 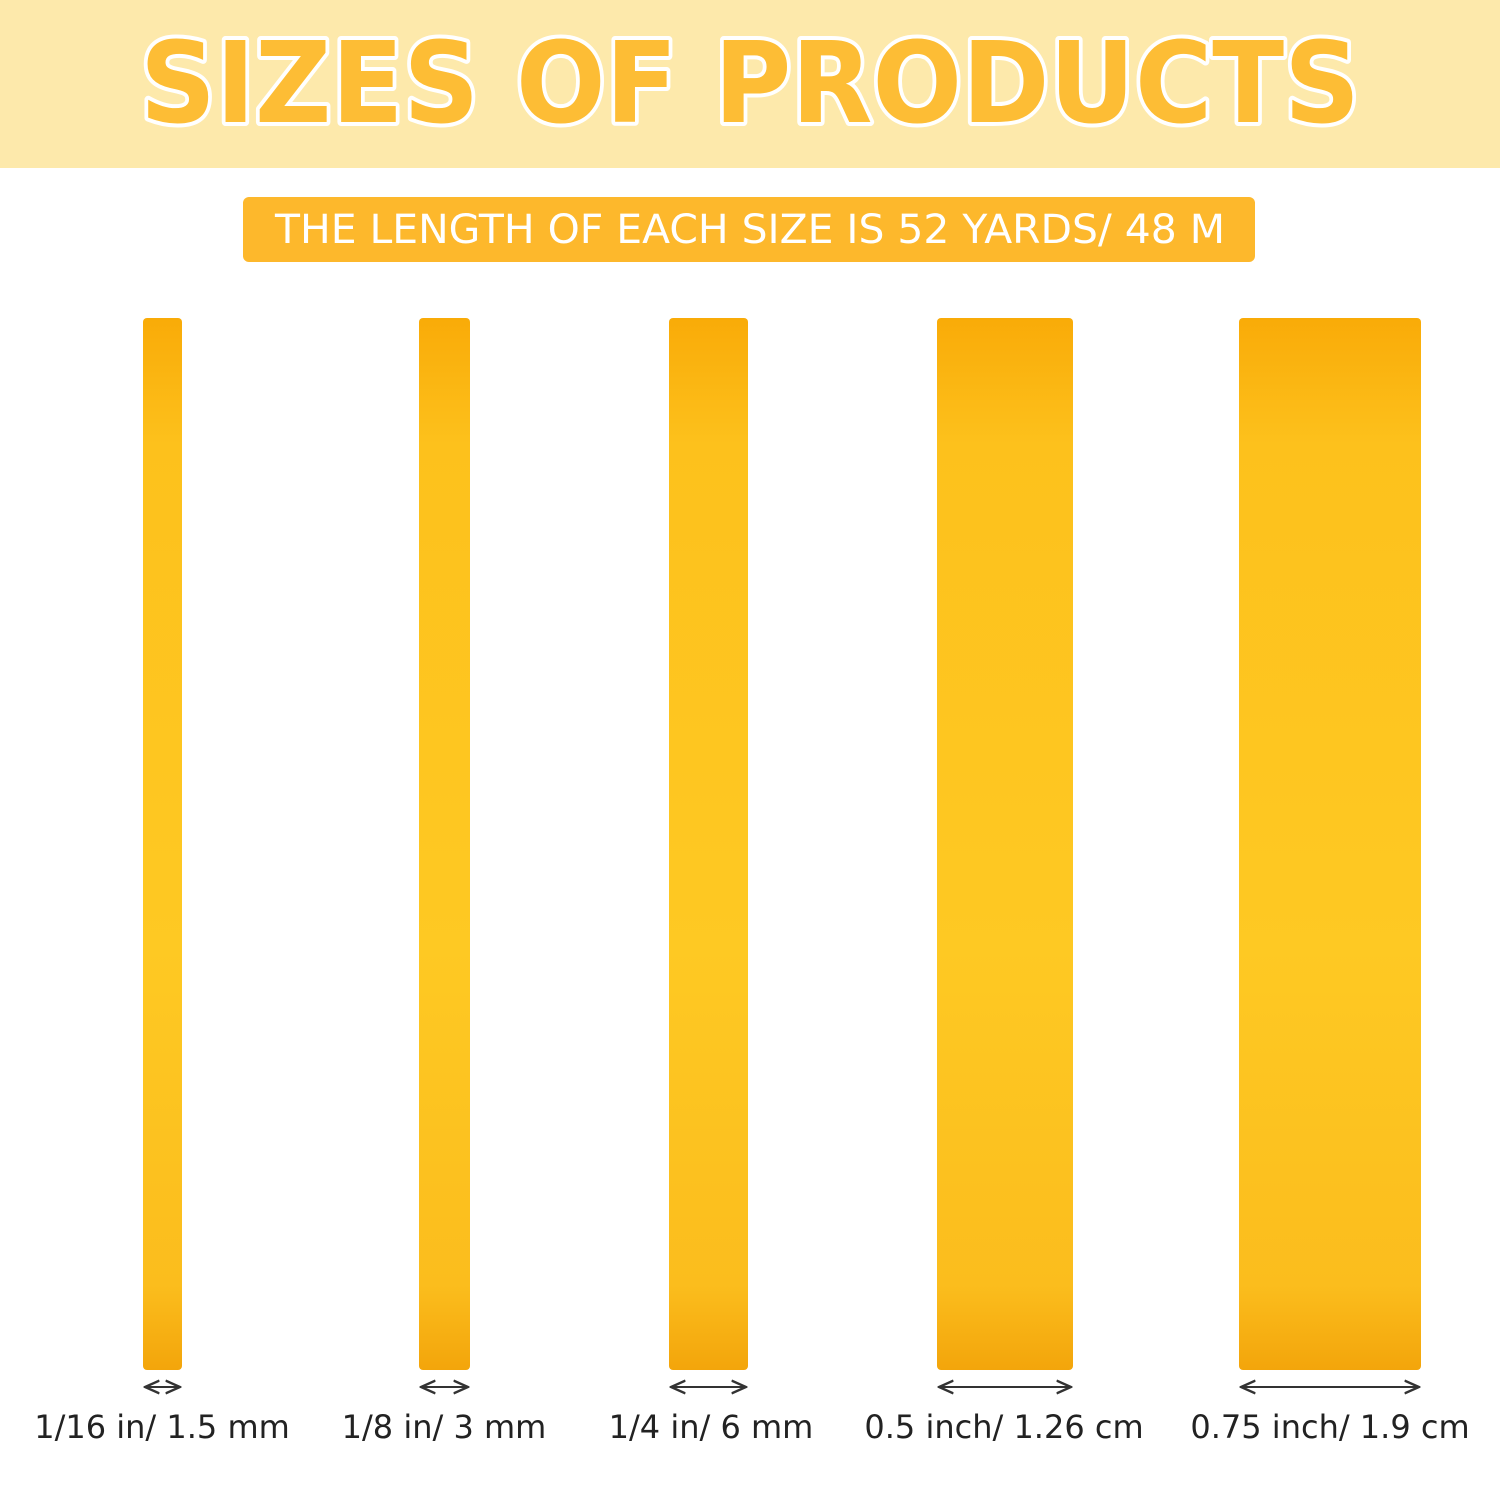 I want to click on size-label: 1/4 in/ 6 mm, so click(x=711, y=1427).